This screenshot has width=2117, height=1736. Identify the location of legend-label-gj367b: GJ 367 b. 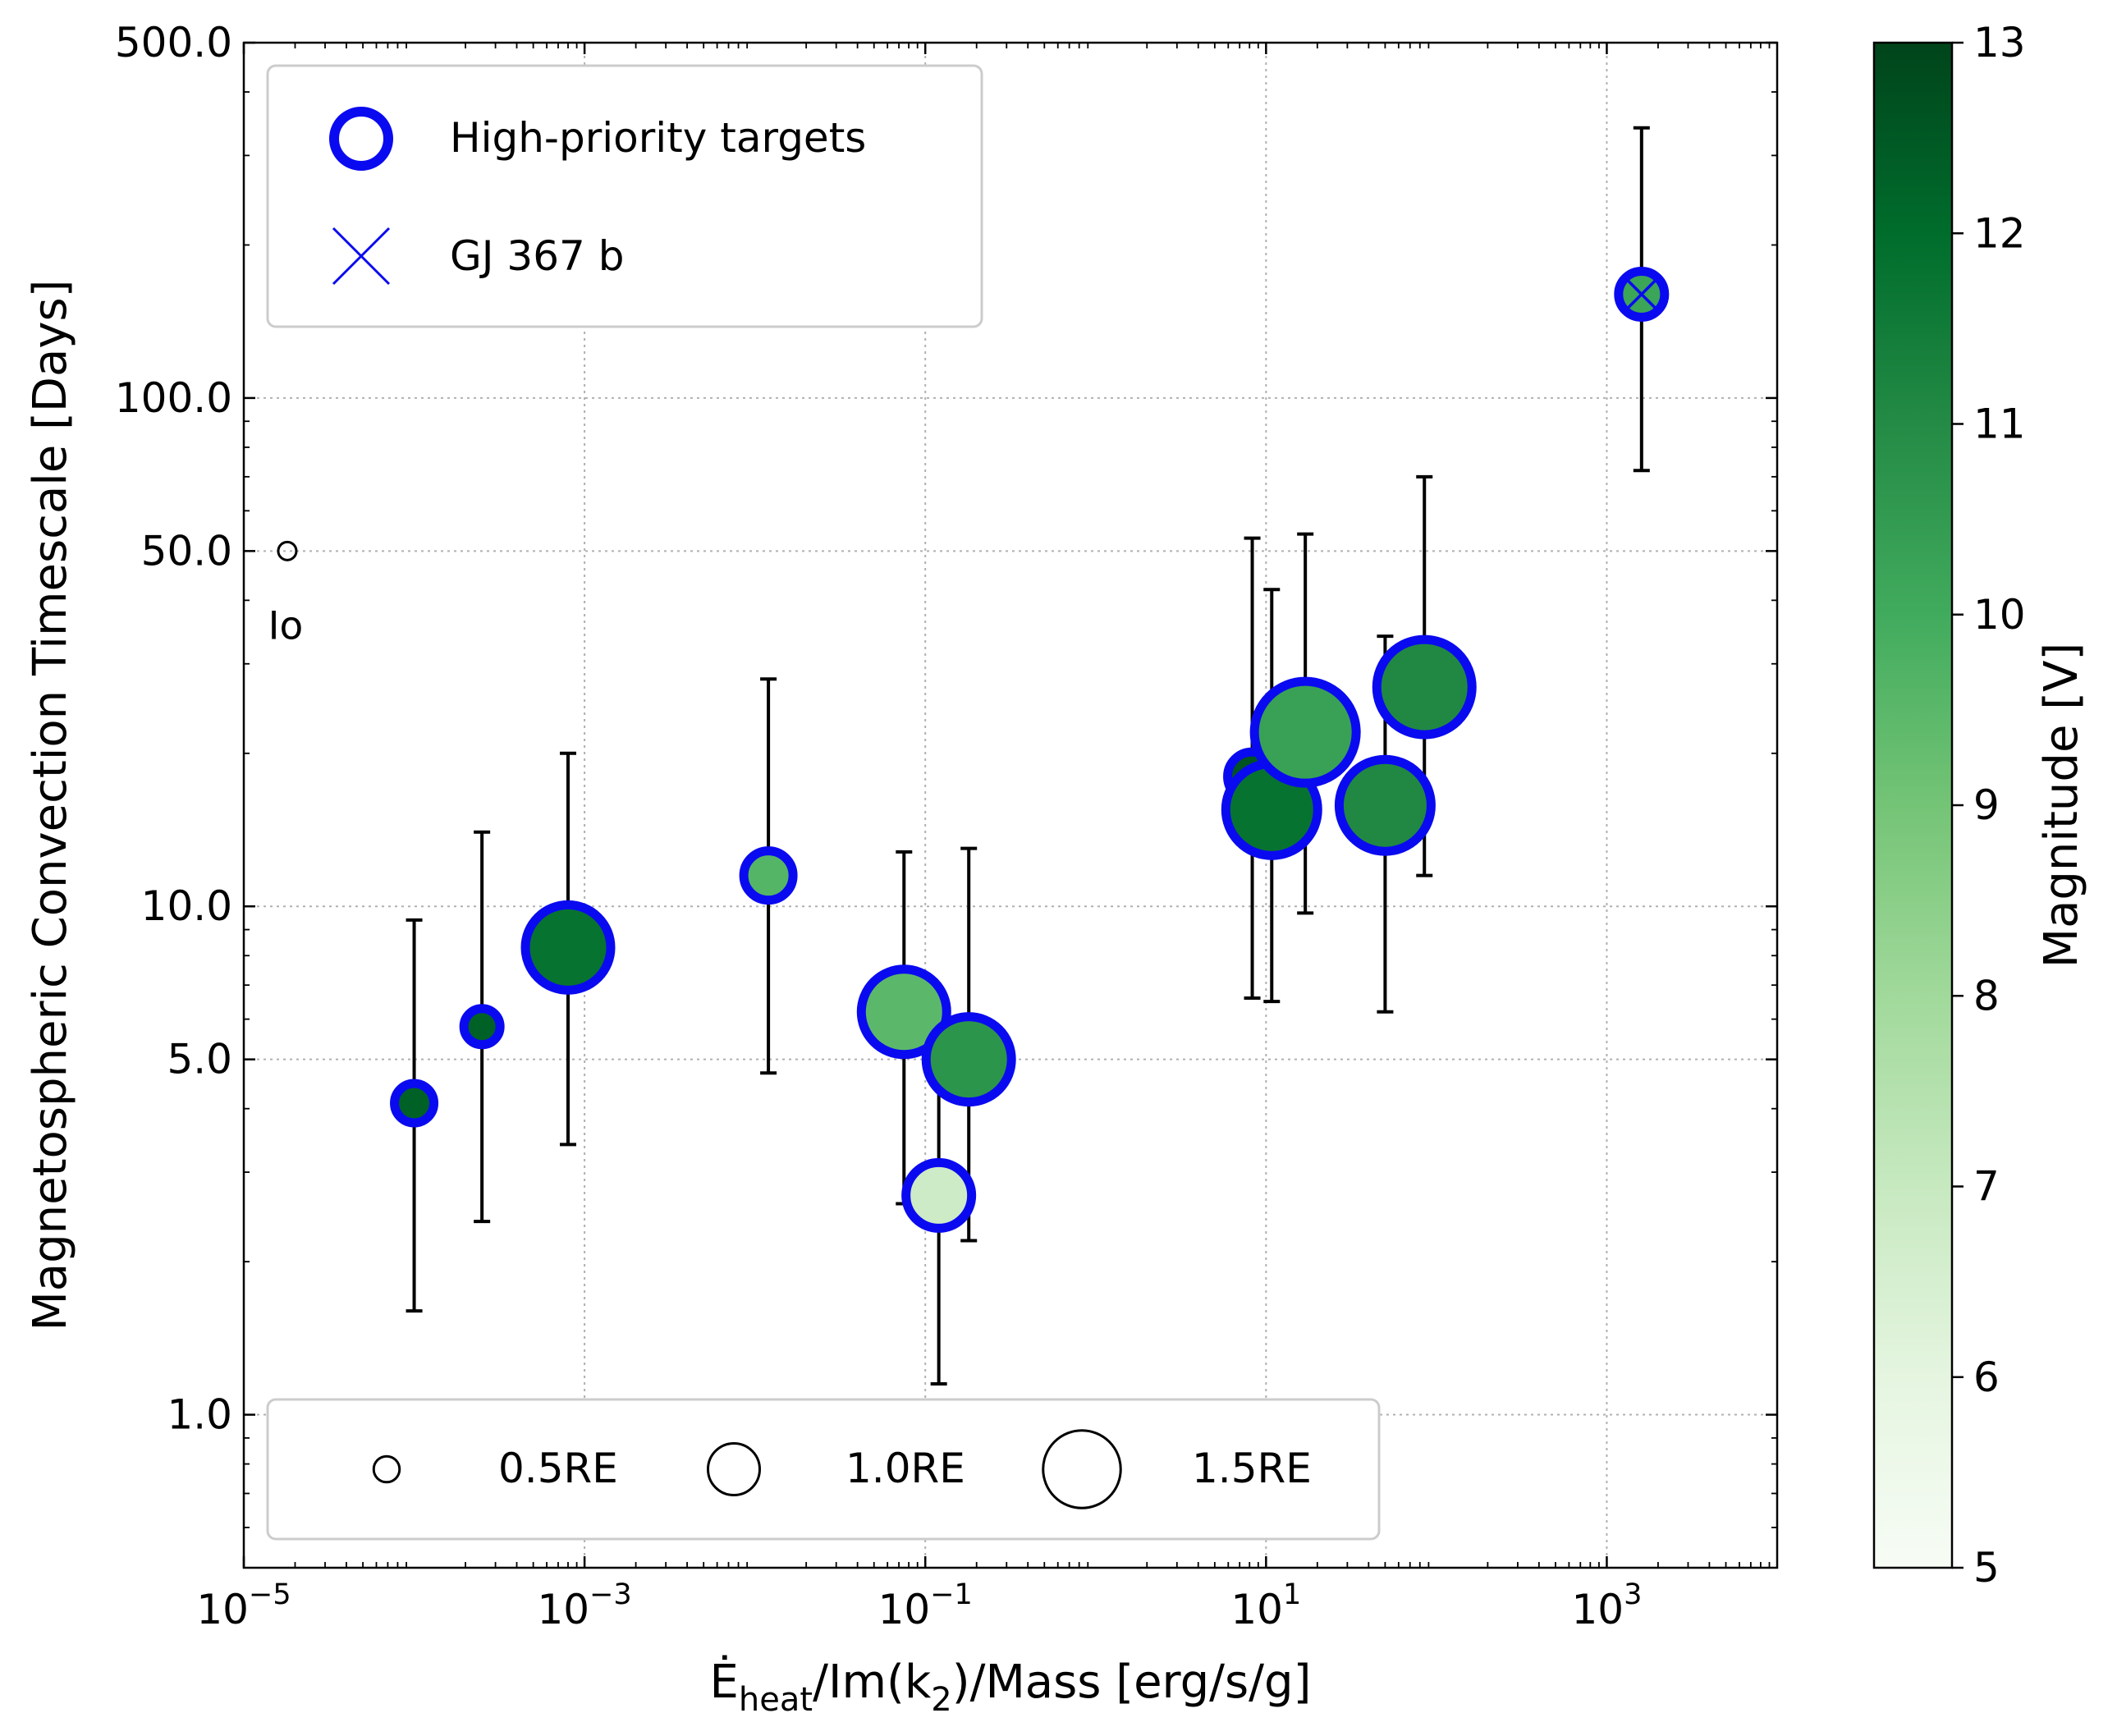
(537, 256).